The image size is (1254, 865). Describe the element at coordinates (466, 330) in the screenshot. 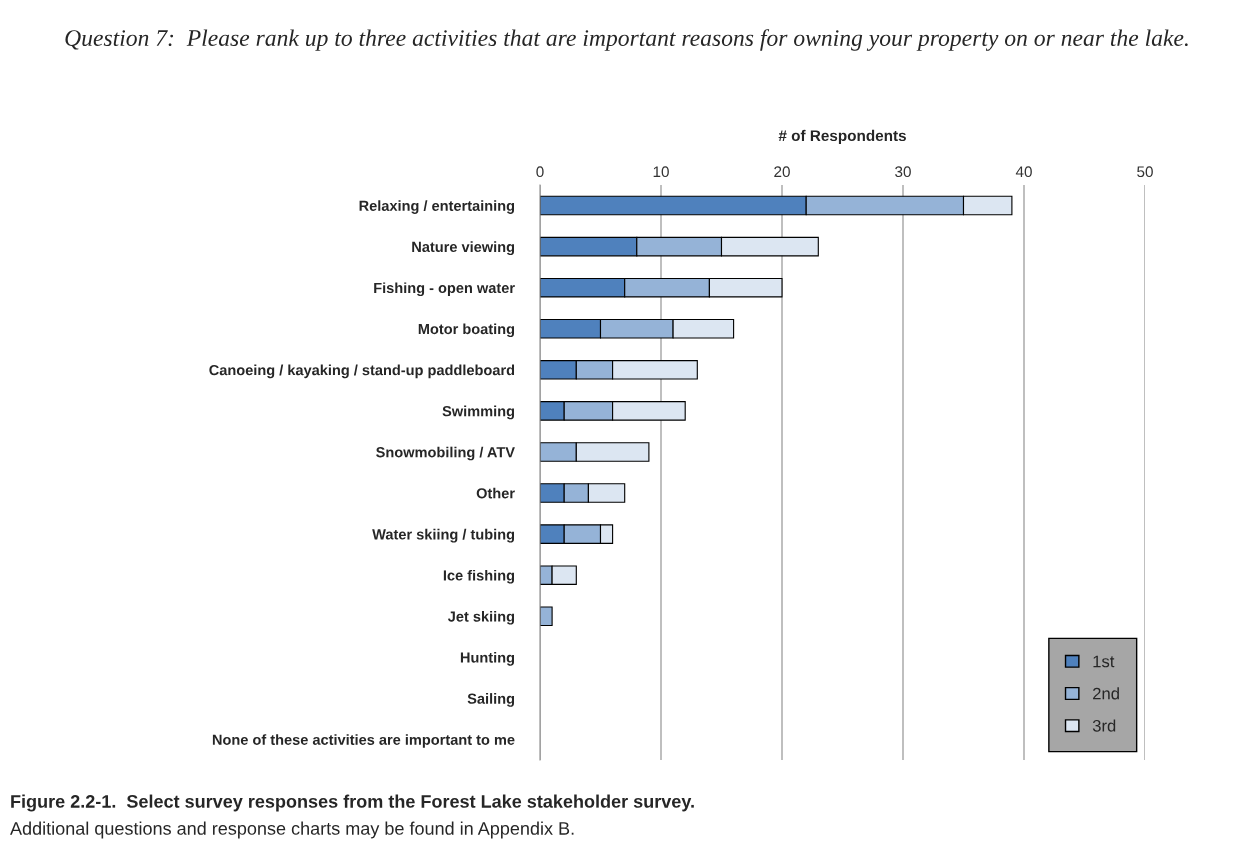

I see `y-tick-label: Motor boating` at that location.